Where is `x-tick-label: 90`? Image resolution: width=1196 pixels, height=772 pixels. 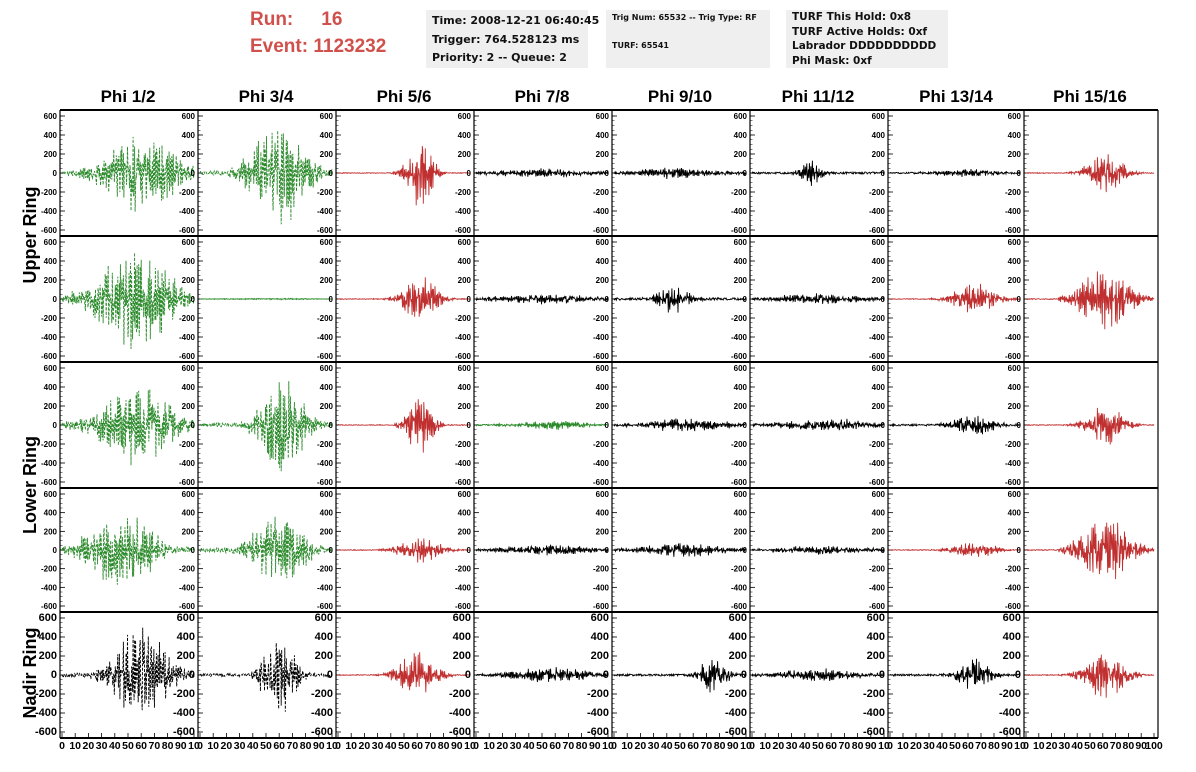
x-tick-label: 90 is located at coordinates (181, 746).